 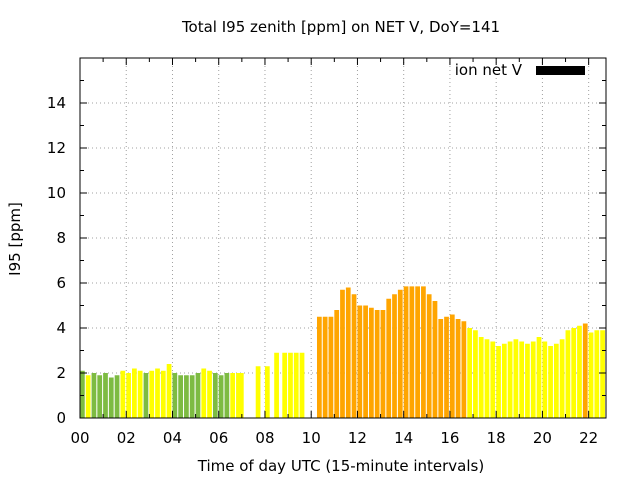 What do you see at coordinates (489, 70) in the screenshot?
I see `legend-label: ion net V` at bounding box center [489, 70].